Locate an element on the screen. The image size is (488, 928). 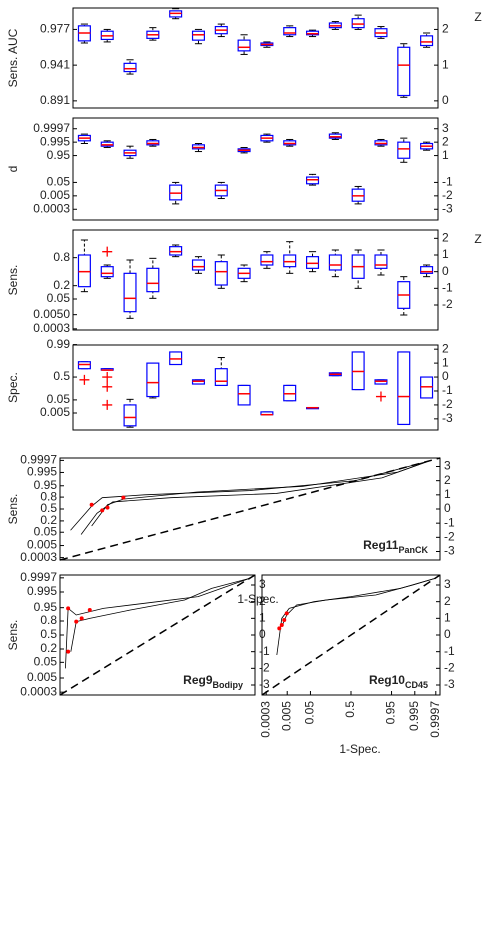
subtitle: Bodipy is located at coordinates (228, 685).